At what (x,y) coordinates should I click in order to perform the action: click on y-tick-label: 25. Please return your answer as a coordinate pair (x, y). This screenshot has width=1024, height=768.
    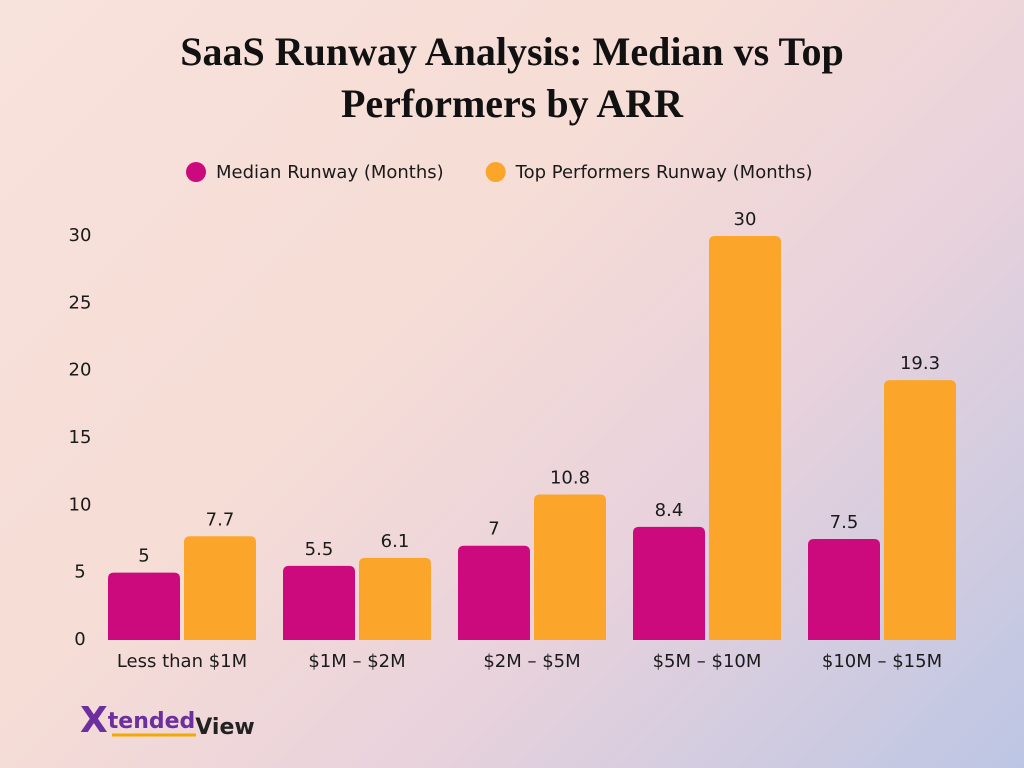
    Looking at the image, I should click on (80, 302).